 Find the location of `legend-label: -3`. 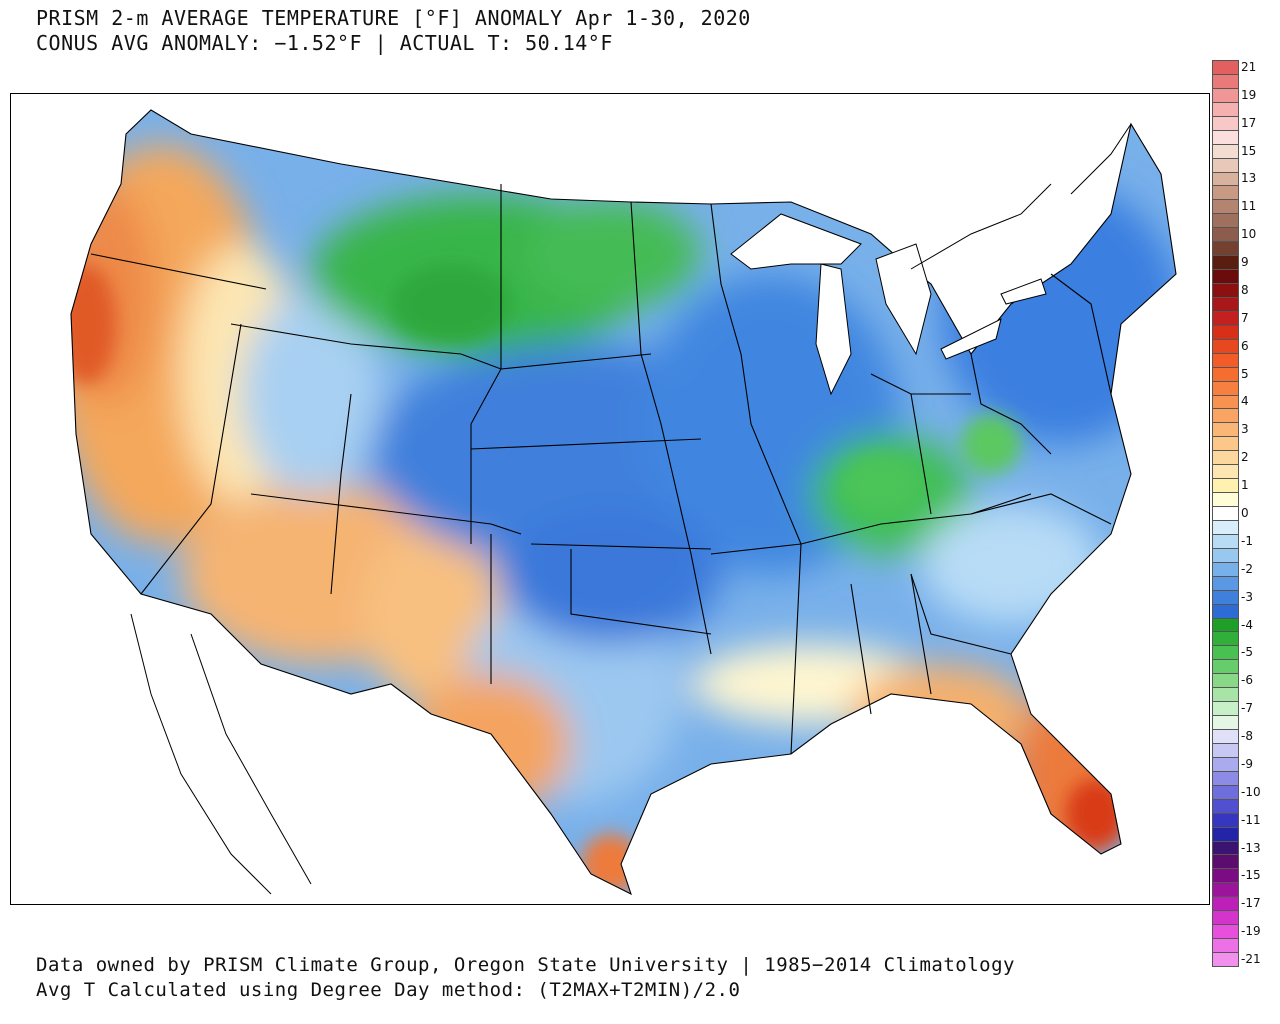

legend-label: -3 is located at coordinates (1247, 596).